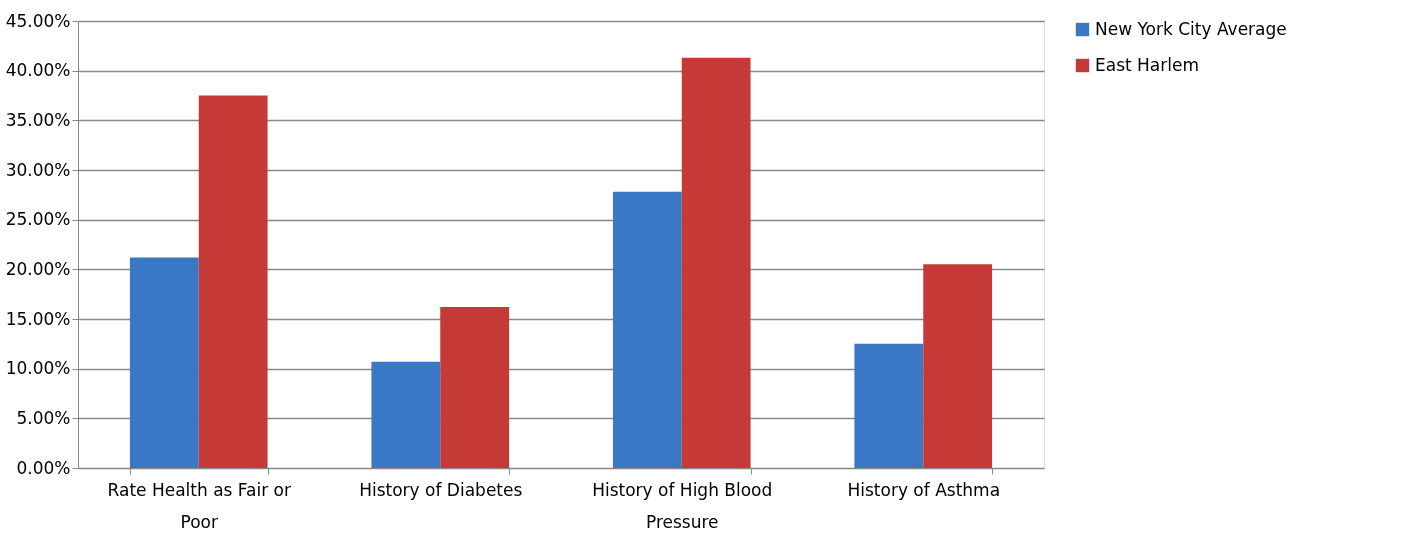 This screenshot has width=1403, height=546. I want to click on y-tick-label: 0.00%, so click(43, 467).